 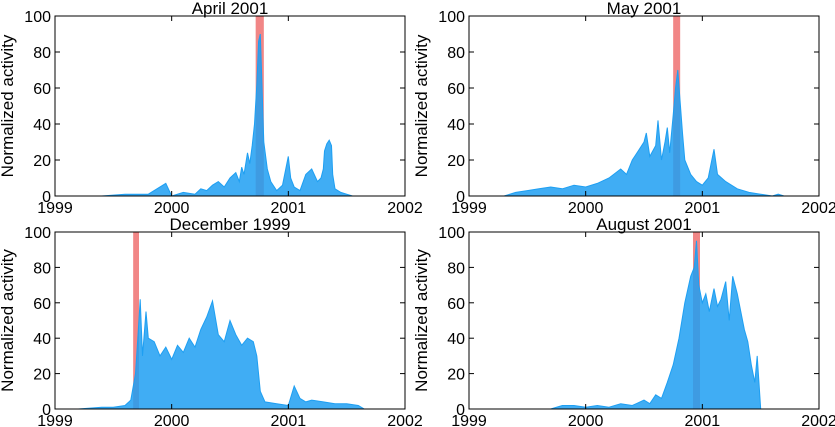 What do you see at coordinates (230, 9) in the screenshot?
I see `chart-title: April 2001` at bounding box center [230, 9].